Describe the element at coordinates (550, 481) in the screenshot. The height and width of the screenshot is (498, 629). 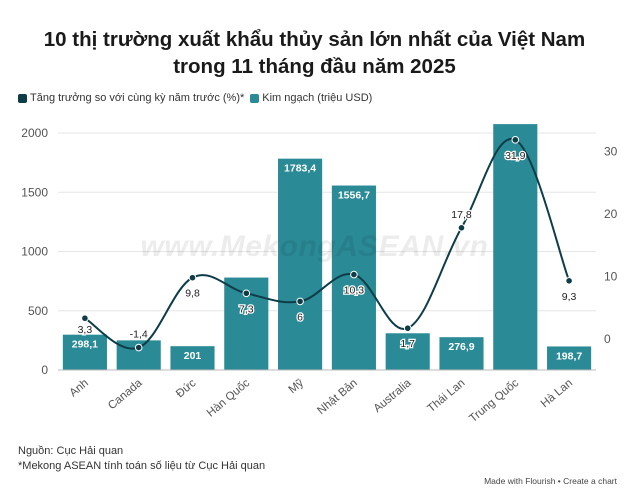
I see `flourish-footer: Made with Flourish • Create a chart` at that location.